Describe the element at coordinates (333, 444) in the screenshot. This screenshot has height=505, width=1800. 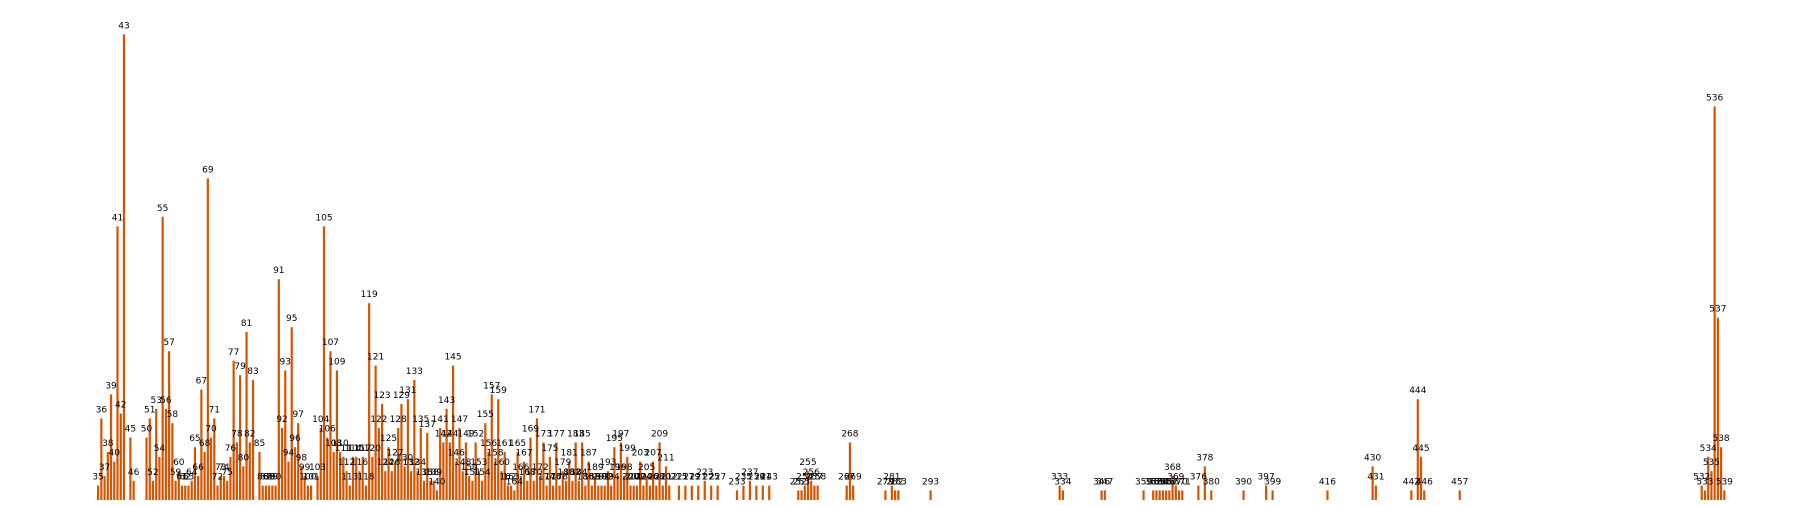
I see `bar-label-108: 108` at that location.